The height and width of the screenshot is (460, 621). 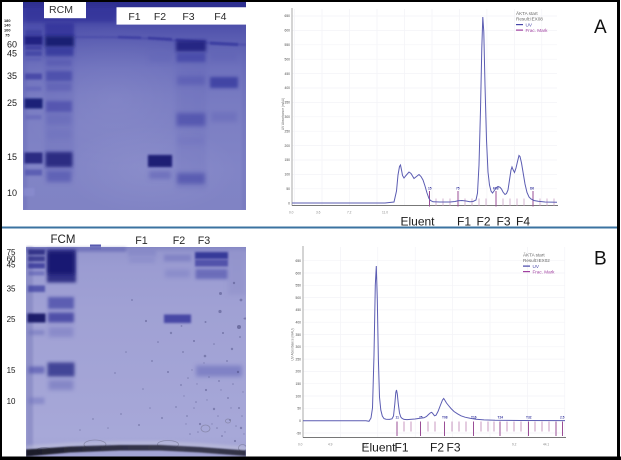 What do you see at coordinates (536, 260) in the screenshot?
I see `svg-text: Result:IEX02` at bounding box center [536, 260].